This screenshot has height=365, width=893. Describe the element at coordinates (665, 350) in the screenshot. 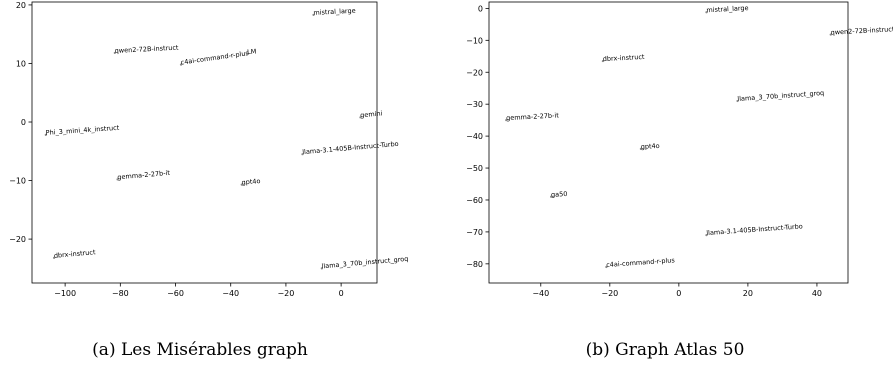

I see `caption-b: (b) Graph Atlas 50` at that location.